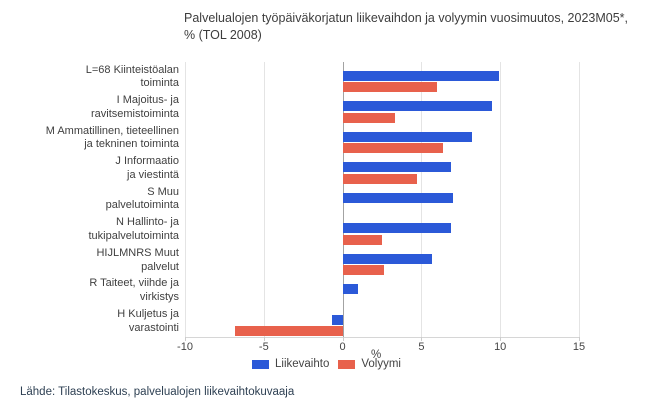  I want to click on x-axis-tick-label: 10, so click(500, 347).